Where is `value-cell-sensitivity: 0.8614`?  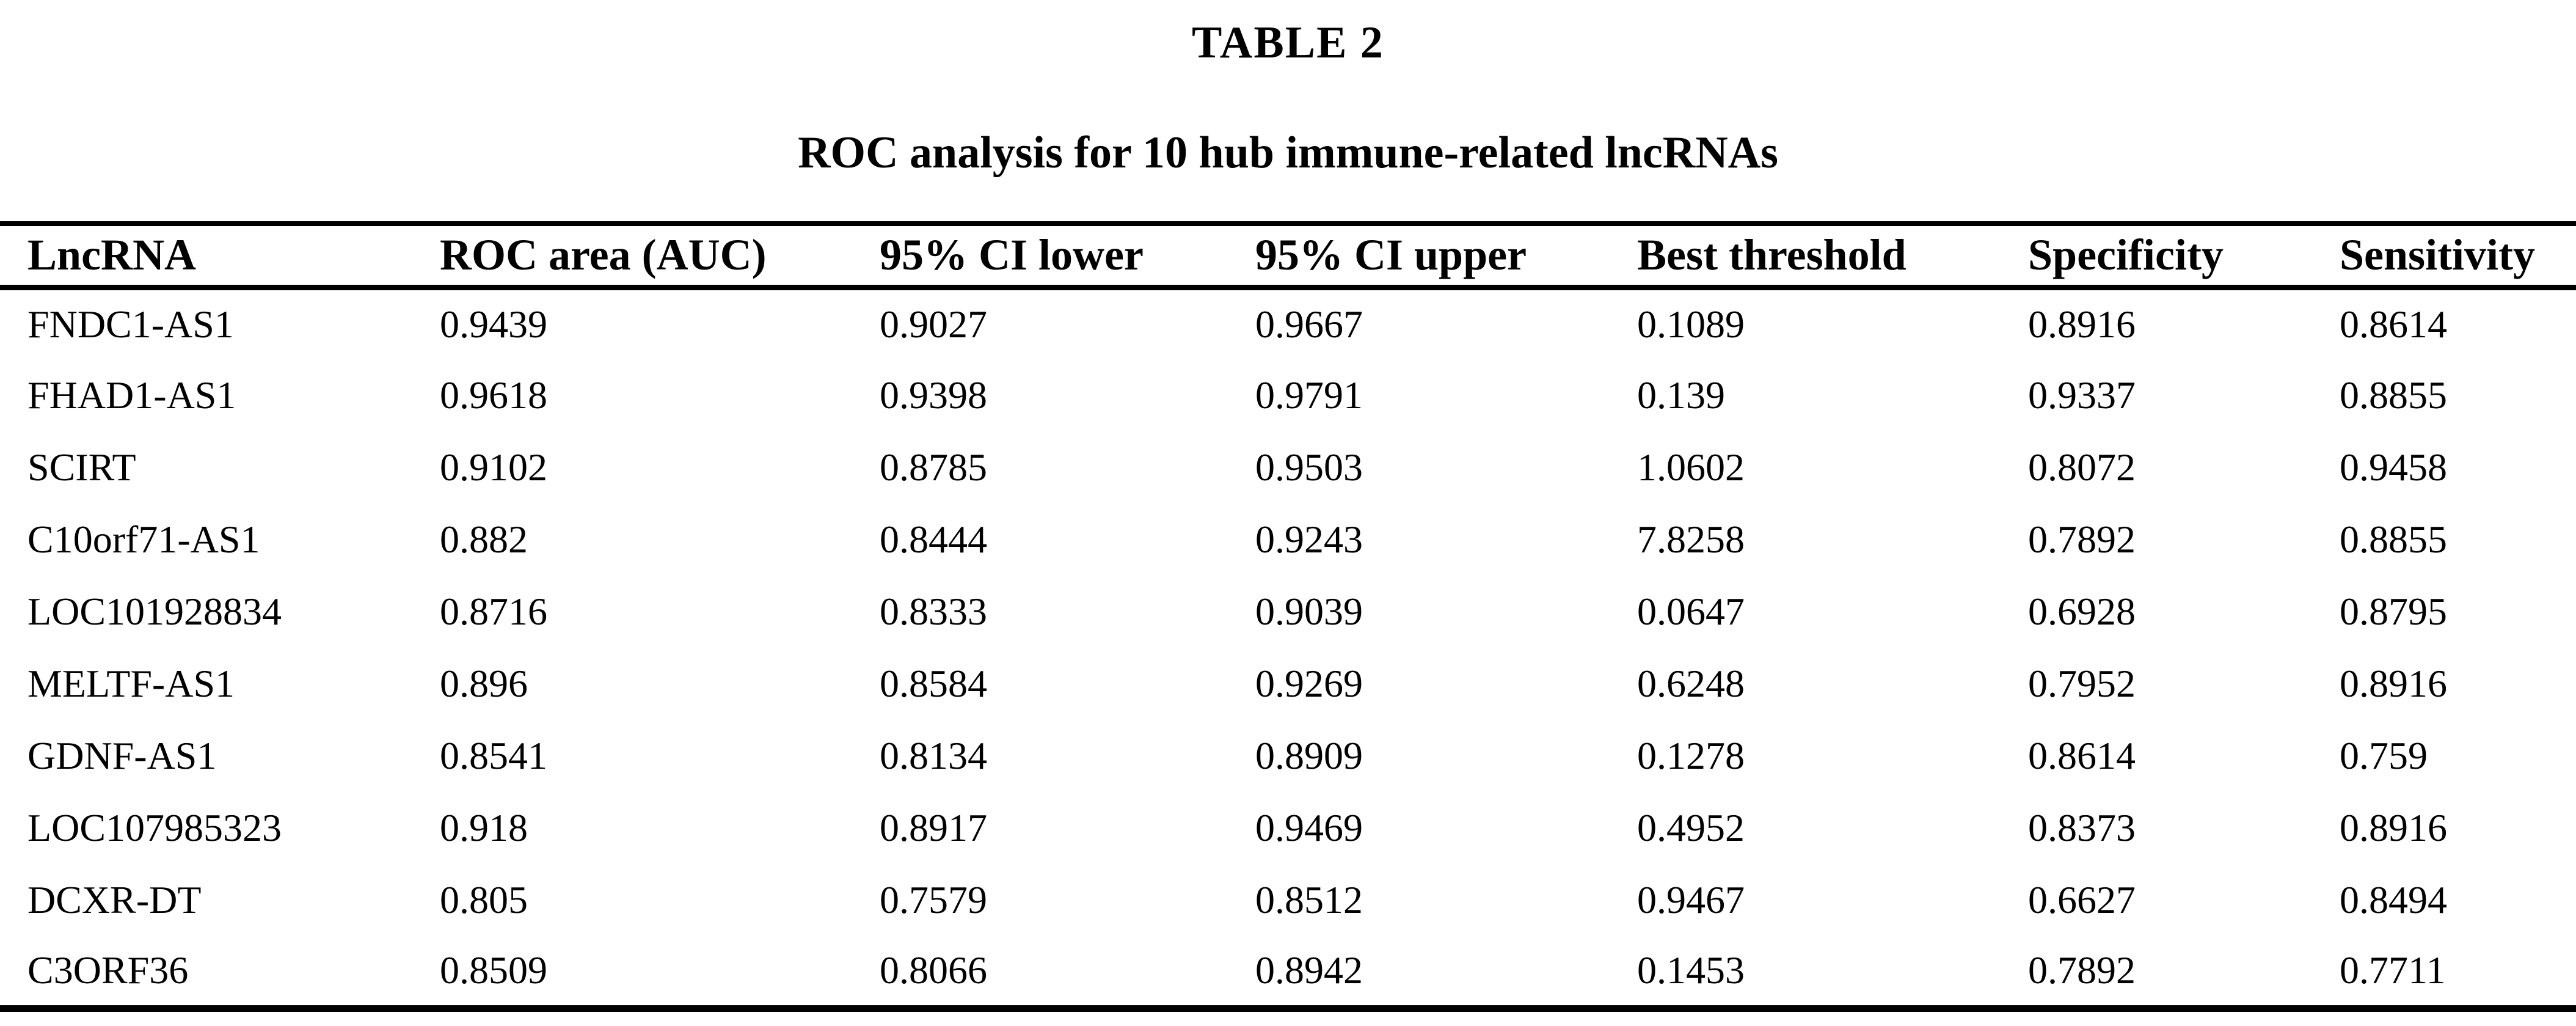
value-cell-sensitivity: 0.8614 is located at coordinates (2393, 324).